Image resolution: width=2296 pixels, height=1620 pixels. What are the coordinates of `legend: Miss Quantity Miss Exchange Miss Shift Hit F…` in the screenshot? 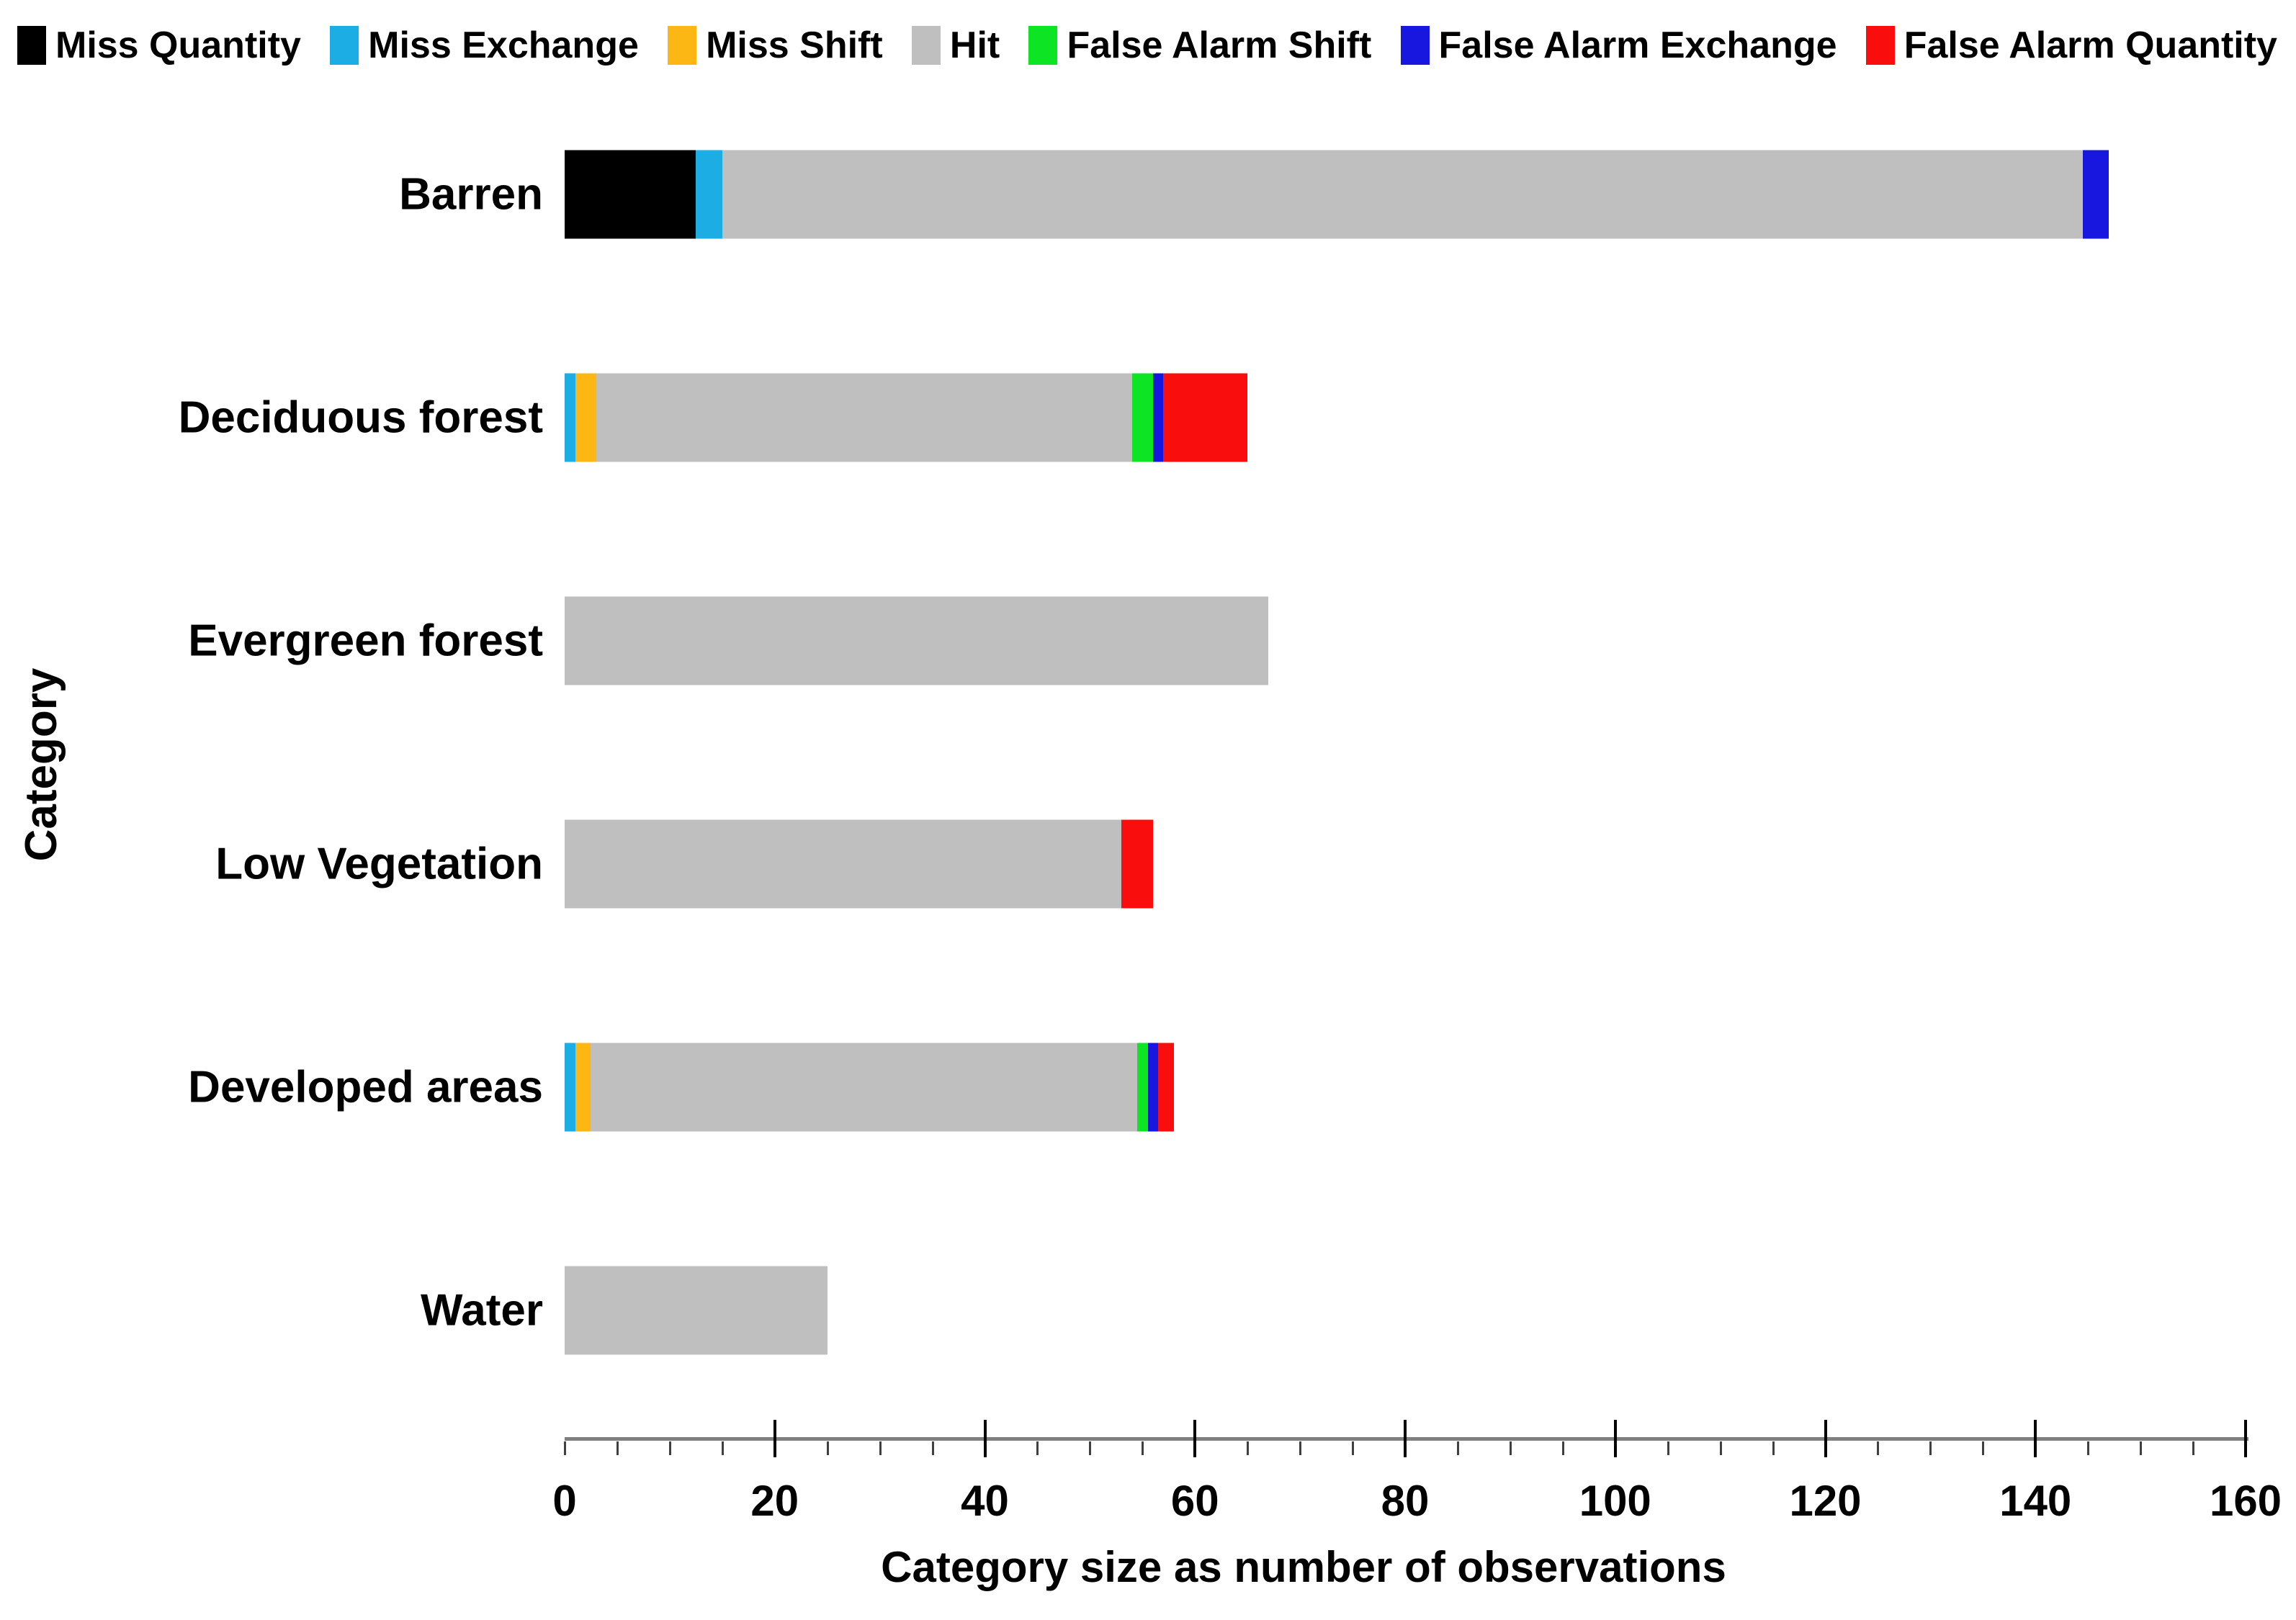 It's located at (1147, 45).